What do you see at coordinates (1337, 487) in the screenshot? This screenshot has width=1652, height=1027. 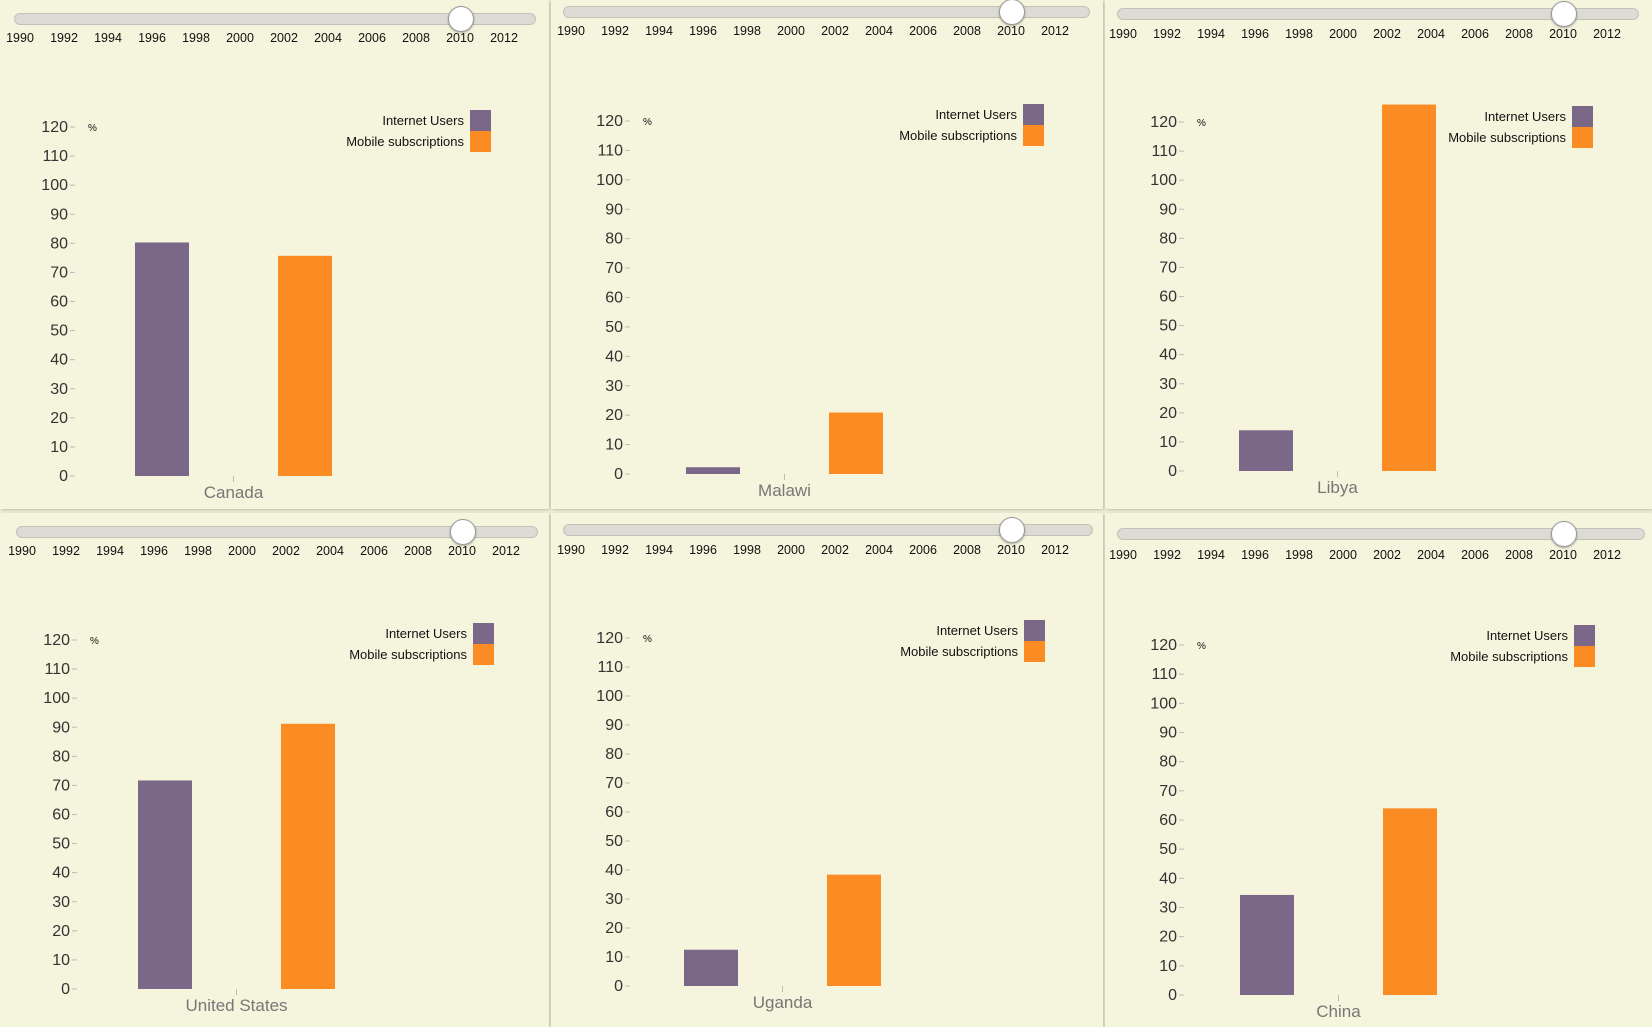 I see `country-label: Libya` at bounding box center [1337, 487].